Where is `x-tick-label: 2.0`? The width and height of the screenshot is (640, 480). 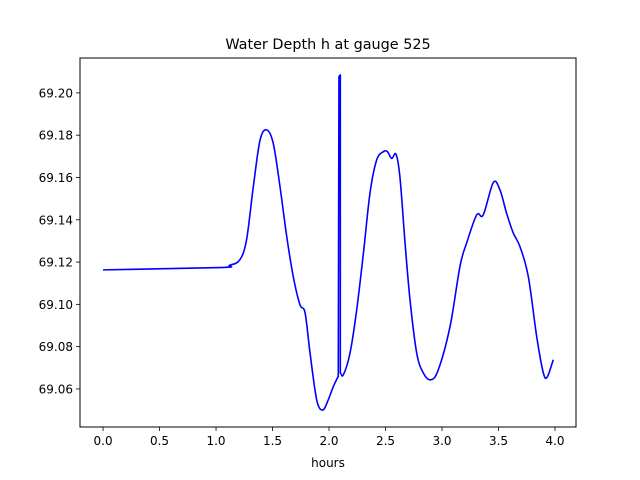 x-tick-label: 2.0 is located at coordinates (328, 441).